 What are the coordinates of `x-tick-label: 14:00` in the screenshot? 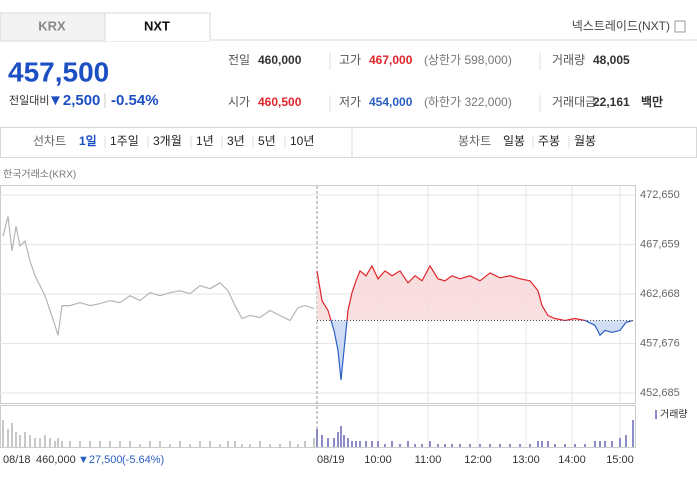 It's located at (572, 460).